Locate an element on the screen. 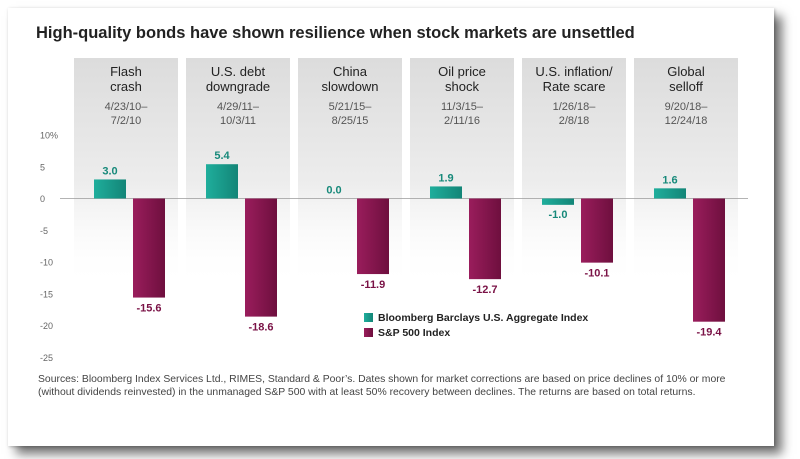  y-tick-label: -5 is located at coordinates (44, 231).